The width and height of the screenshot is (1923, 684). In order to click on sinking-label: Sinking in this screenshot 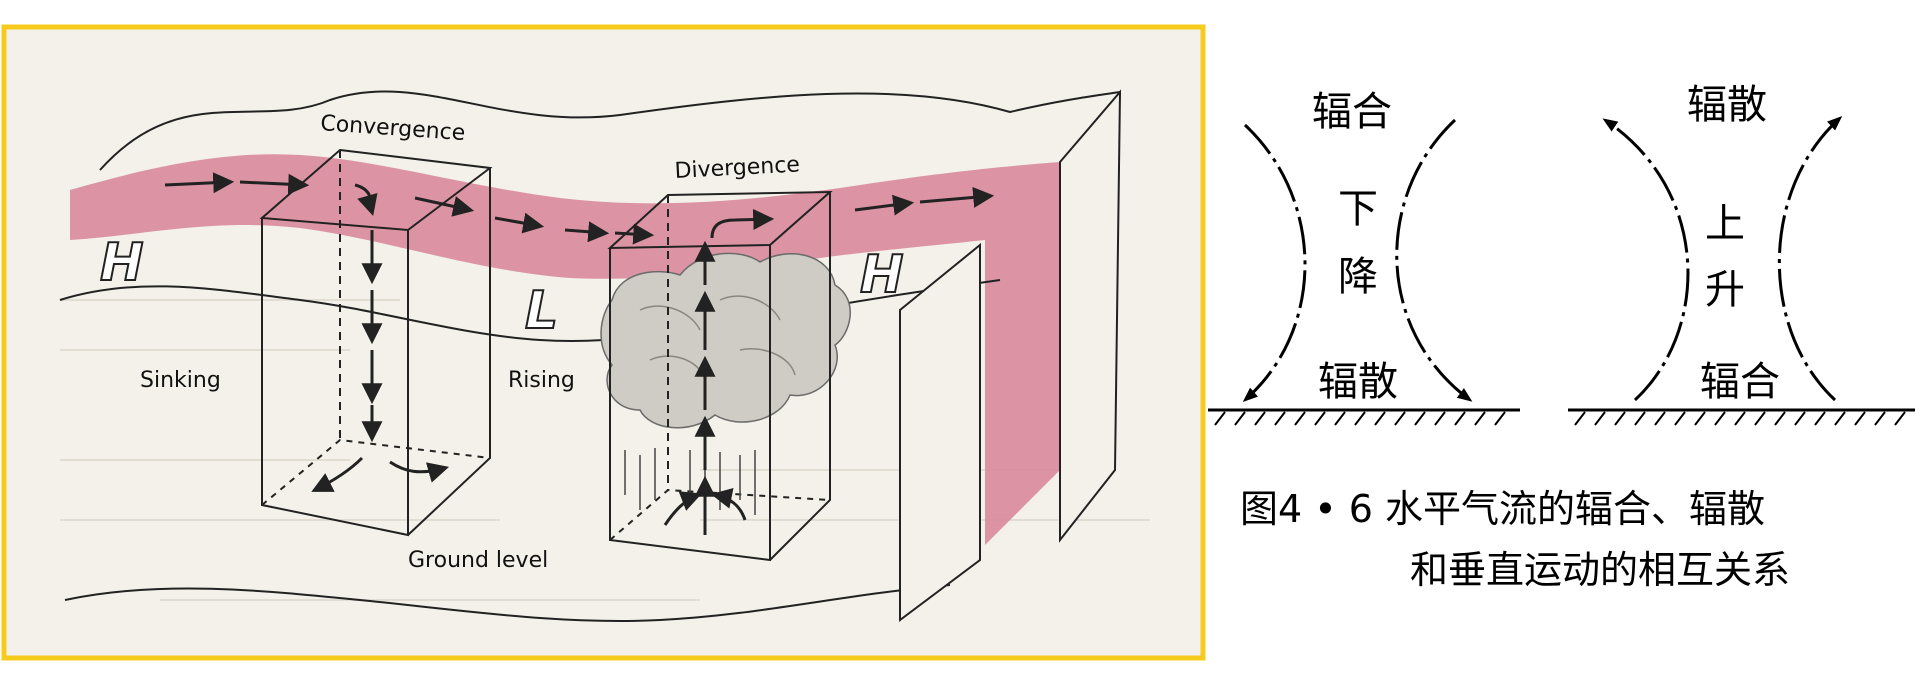, I will do `click(180, 380)`.